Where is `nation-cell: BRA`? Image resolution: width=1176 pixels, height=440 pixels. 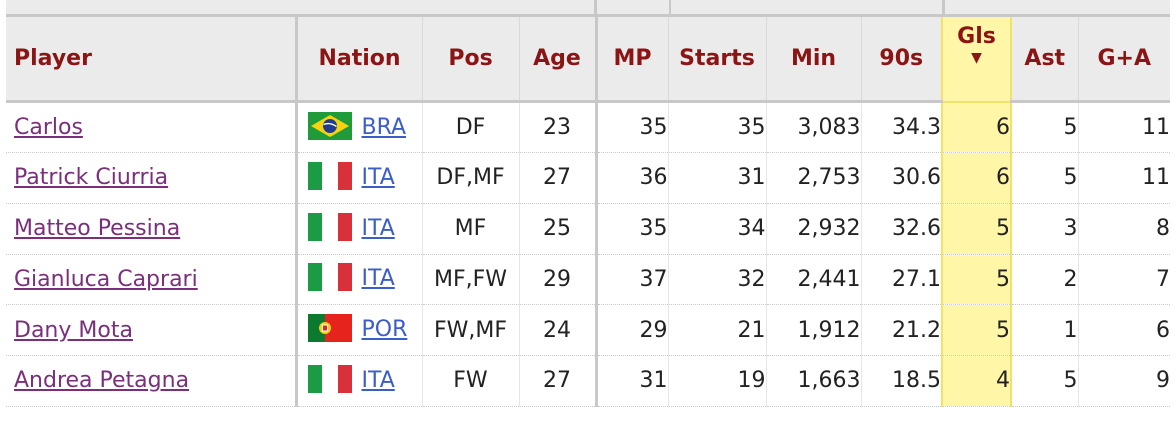
nation-cell: BRA is located at coordinates (358, 127).